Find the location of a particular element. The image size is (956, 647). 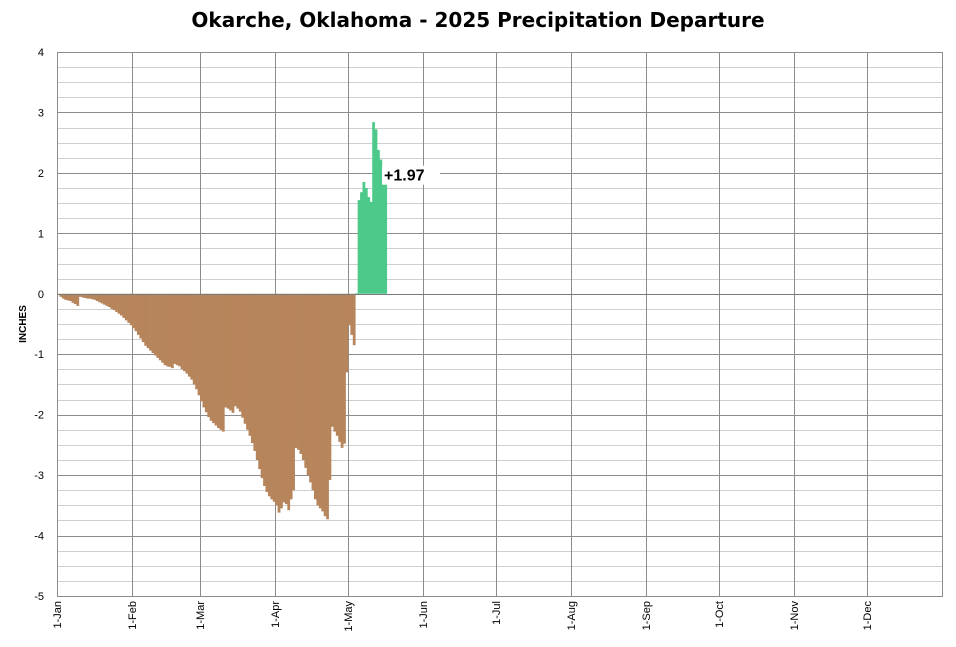

x-tick-label: 1-Feb is located at coordinates (133, 615).